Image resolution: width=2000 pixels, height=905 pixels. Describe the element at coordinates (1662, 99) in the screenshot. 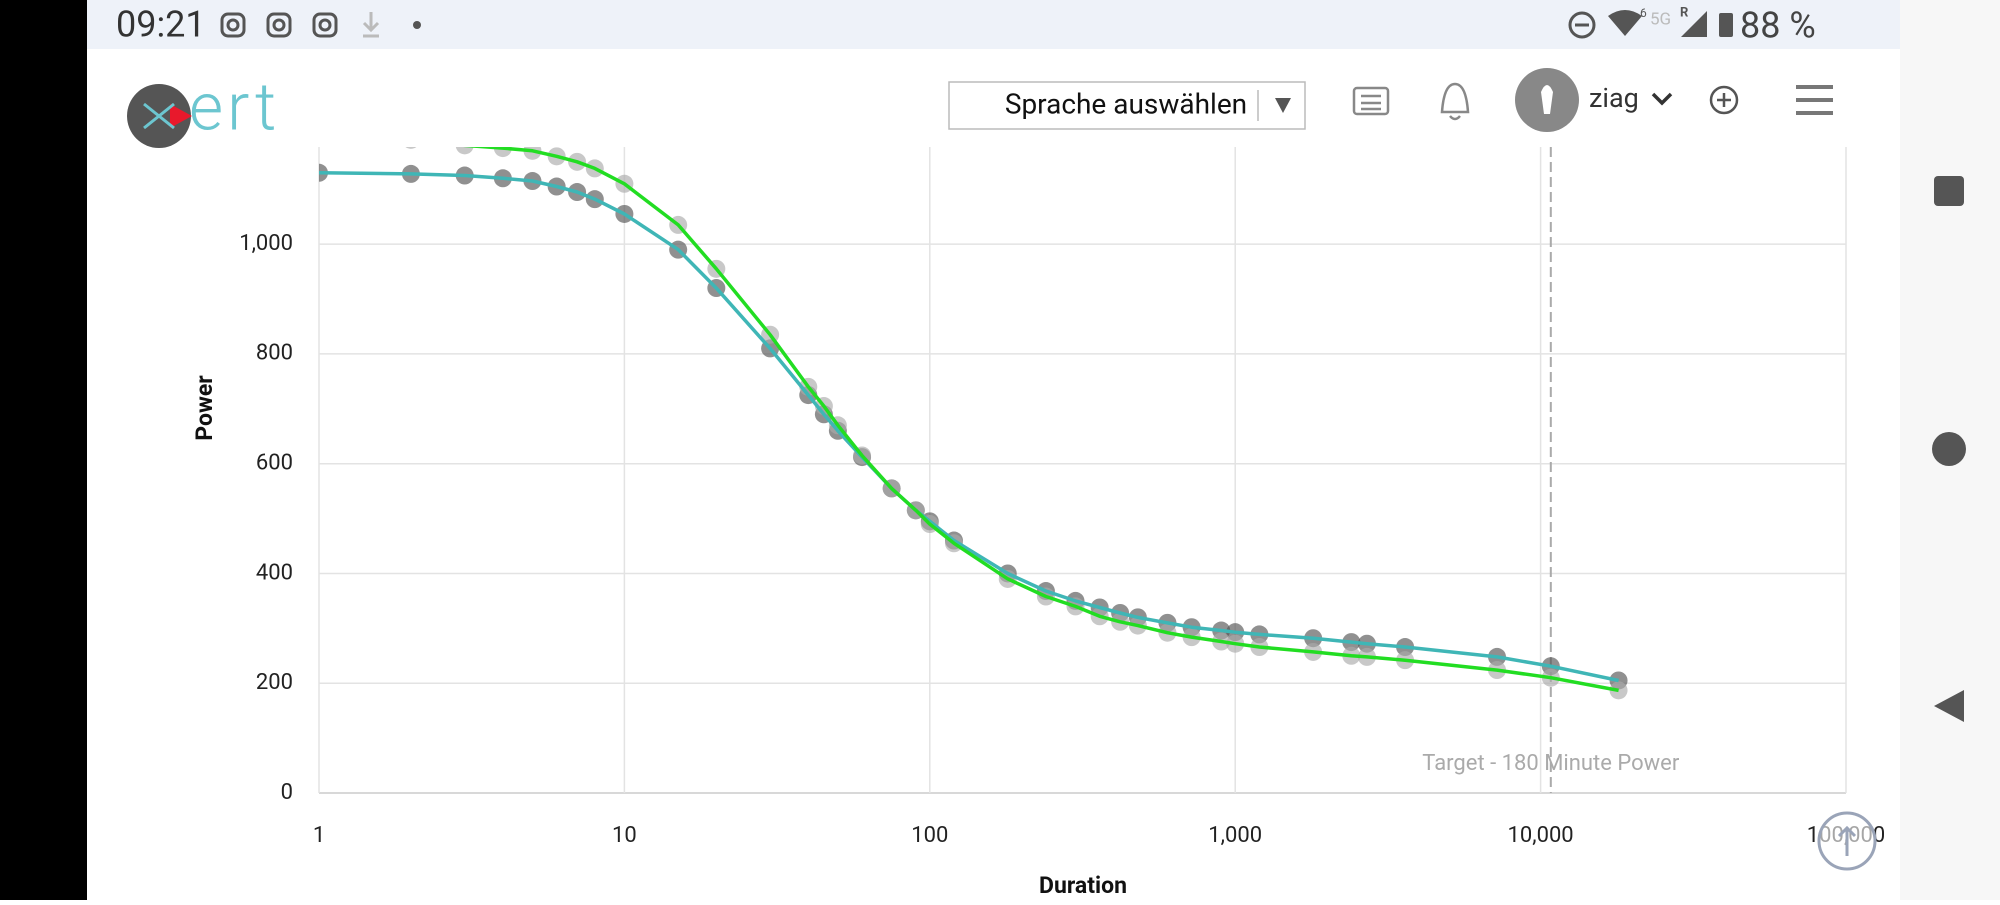

I see `user-menu-chevron` at that location.